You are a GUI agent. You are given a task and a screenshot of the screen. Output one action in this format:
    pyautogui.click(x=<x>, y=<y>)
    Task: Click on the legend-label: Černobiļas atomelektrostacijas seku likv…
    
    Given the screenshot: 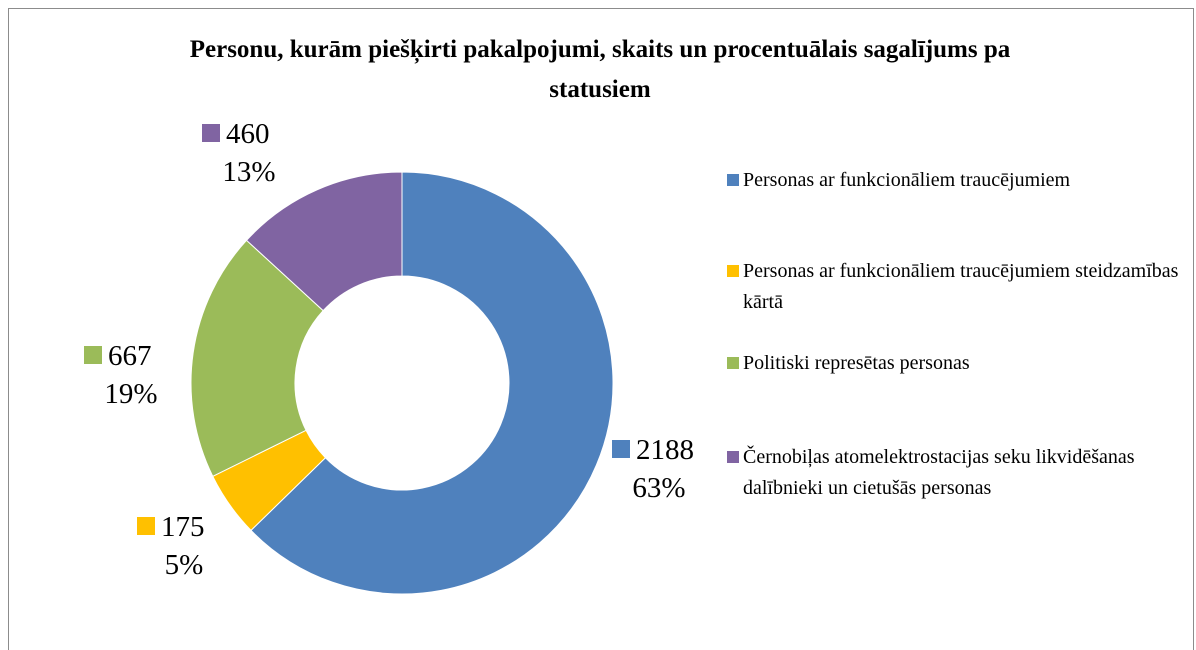 What is the action you would take?
    pyautogui.click(x=939, y=472)
    